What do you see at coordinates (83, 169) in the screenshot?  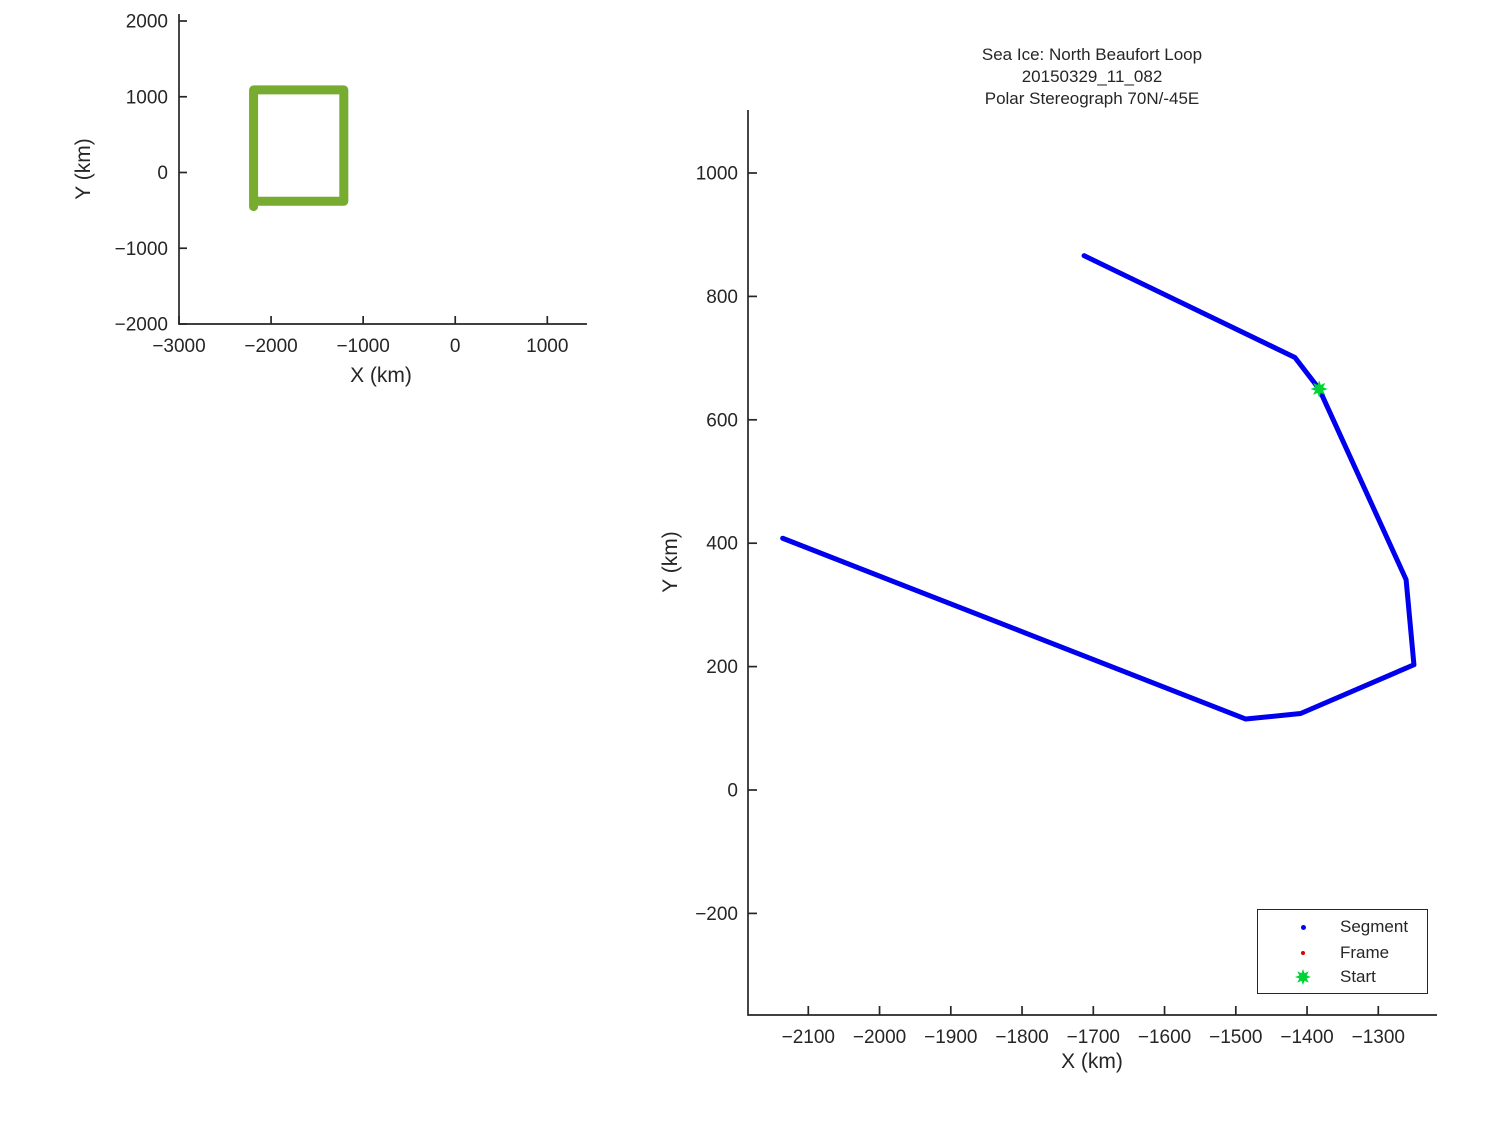 I see `overview-y-axis-label: Y (km)` at bounding box center [83, 169].